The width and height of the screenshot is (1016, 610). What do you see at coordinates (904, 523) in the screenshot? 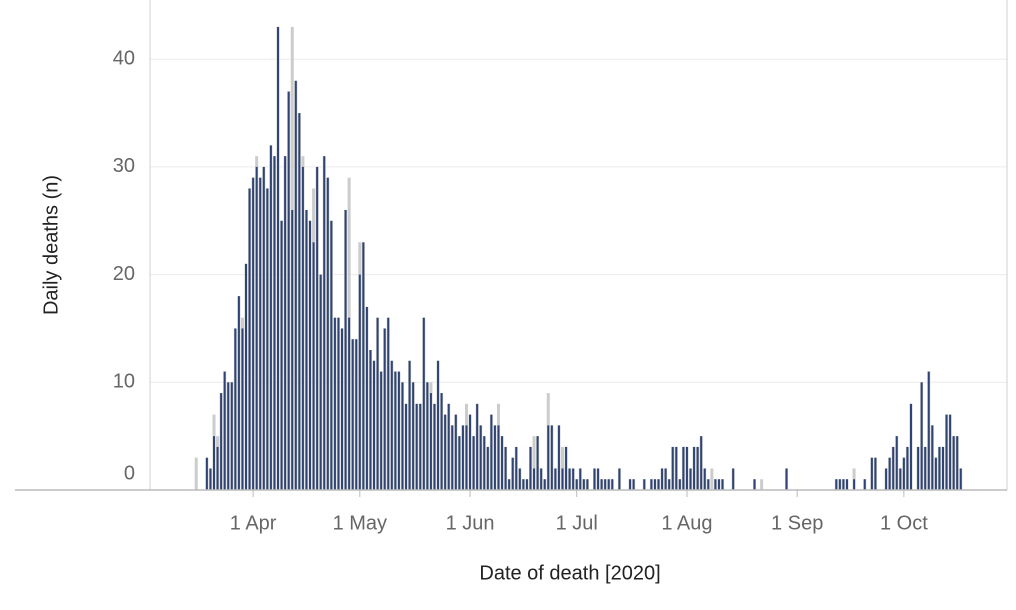
I see `x-tick-label: 1 Oct` at bounding box center [904, 523].